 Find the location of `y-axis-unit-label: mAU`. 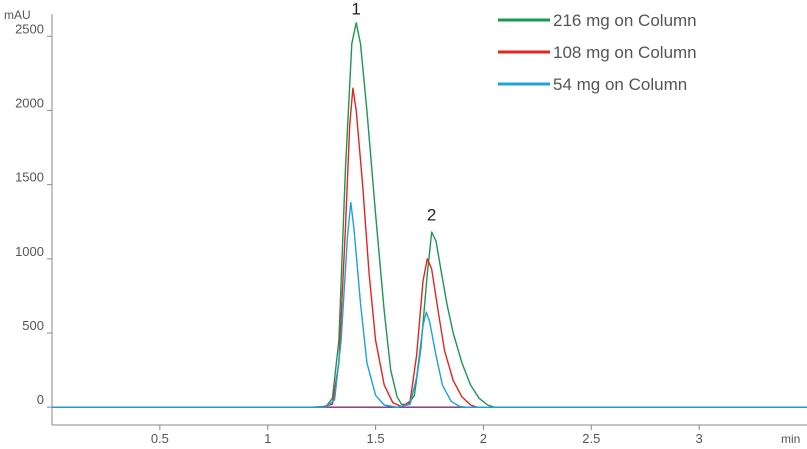

y-axis-unit-label: mAU is located at coordinates (17, 15).